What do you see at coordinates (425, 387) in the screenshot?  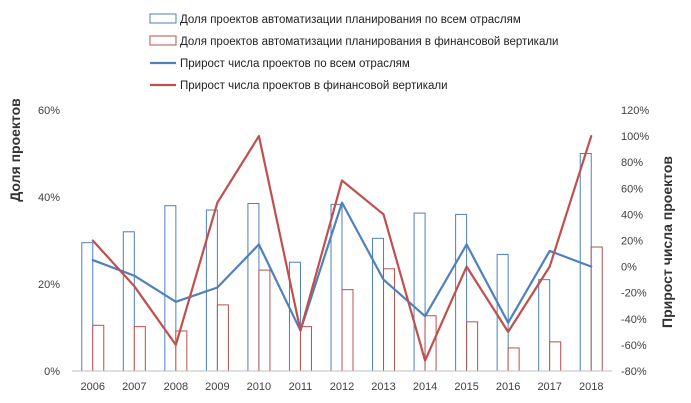 I see `x-tick-label: 2014` at bounding box center [425, 387].